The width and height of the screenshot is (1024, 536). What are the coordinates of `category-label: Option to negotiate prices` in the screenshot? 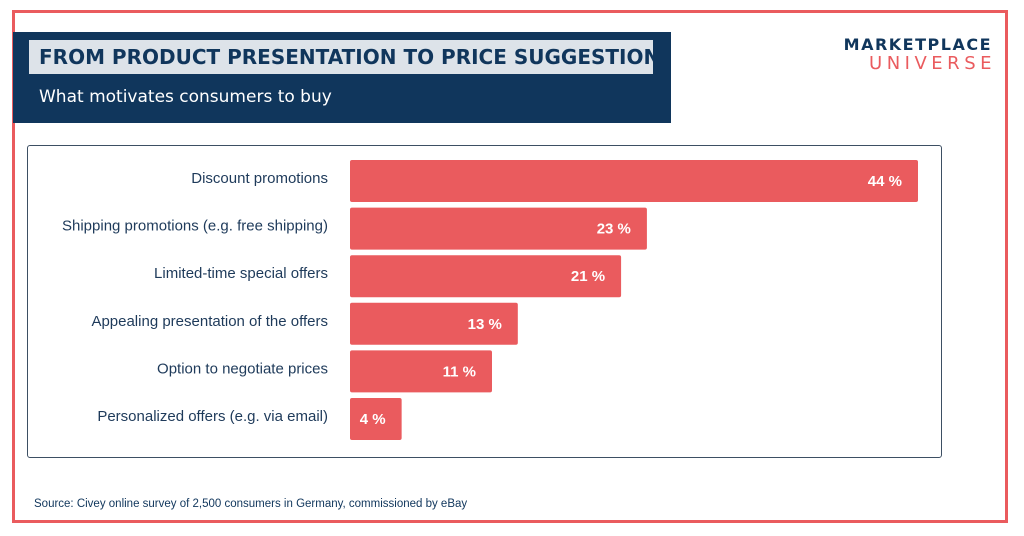 It's located at (242, 368).